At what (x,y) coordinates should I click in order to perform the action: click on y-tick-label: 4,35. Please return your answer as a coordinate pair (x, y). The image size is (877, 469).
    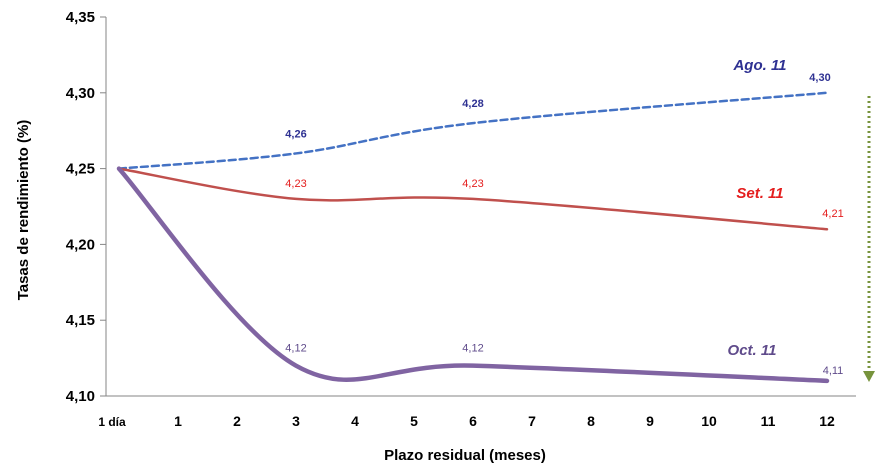
    Looking at the image, I should click on (80, 17).